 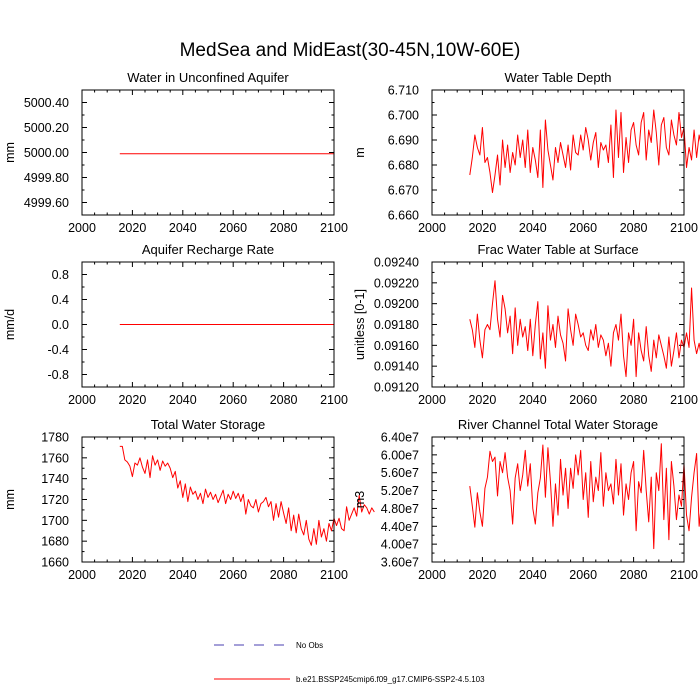 What do you see at coordinates (400, 455) in the screenshot?
I see `y-tick-label: 6.00e7` at bounding box center [400, 455].